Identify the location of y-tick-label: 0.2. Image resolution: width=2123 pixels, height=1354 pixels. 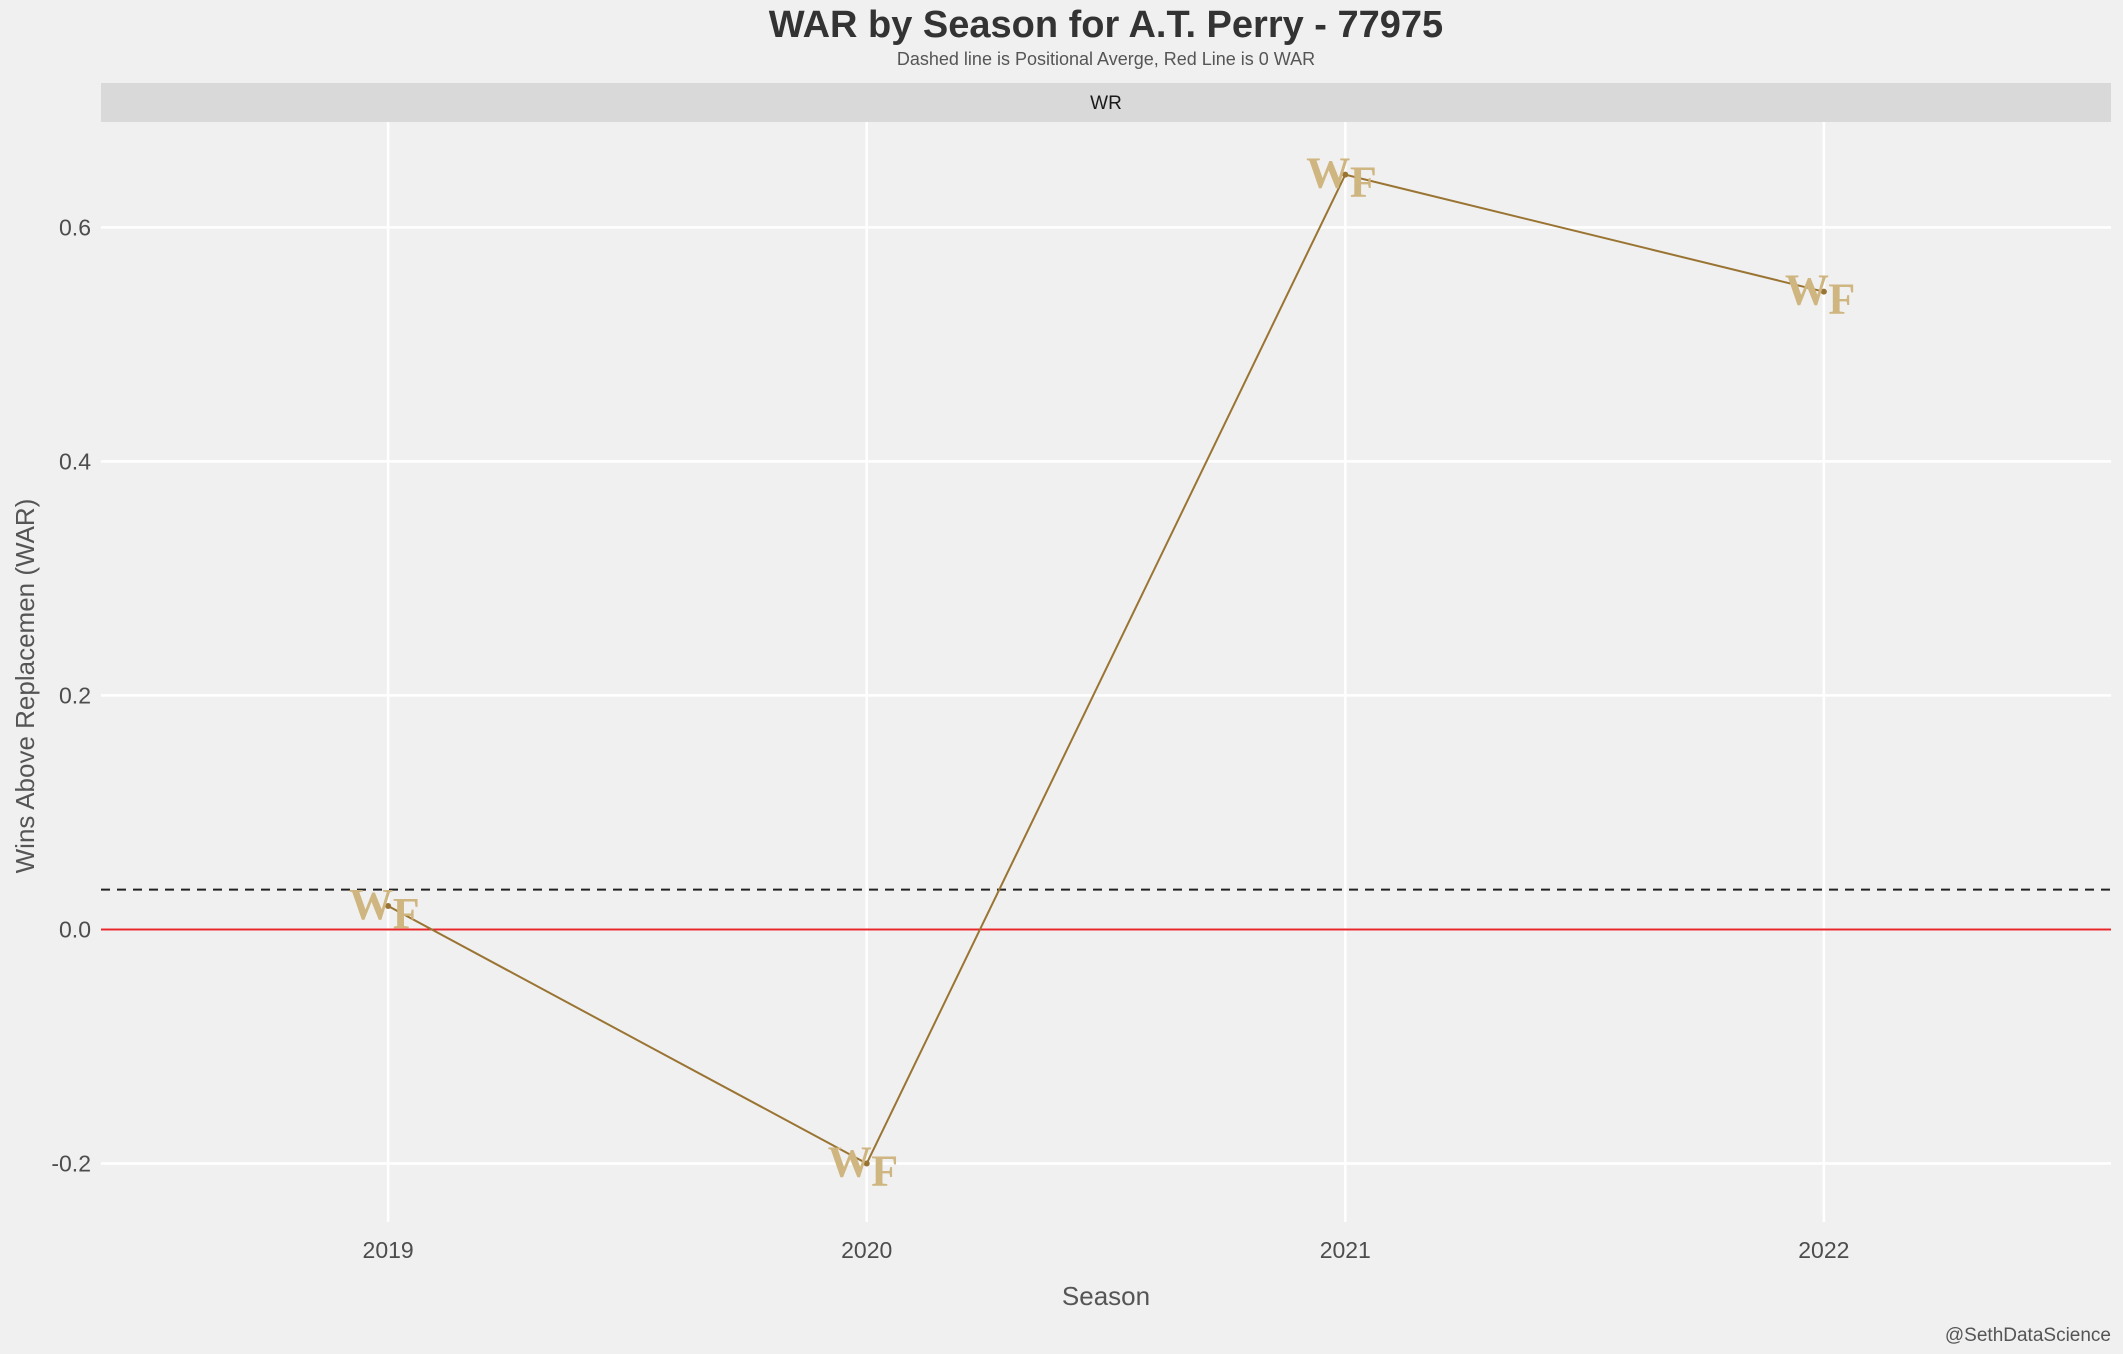
(75, 695).